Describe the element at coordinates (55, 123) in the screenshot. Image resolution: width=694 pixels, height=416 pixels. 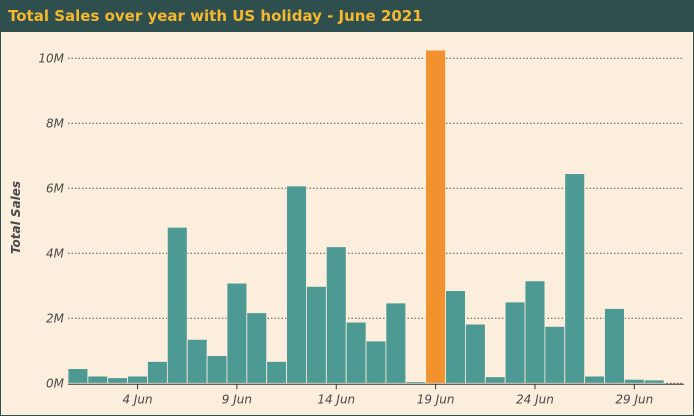
I see `y-tick-label: 8M` at that location.